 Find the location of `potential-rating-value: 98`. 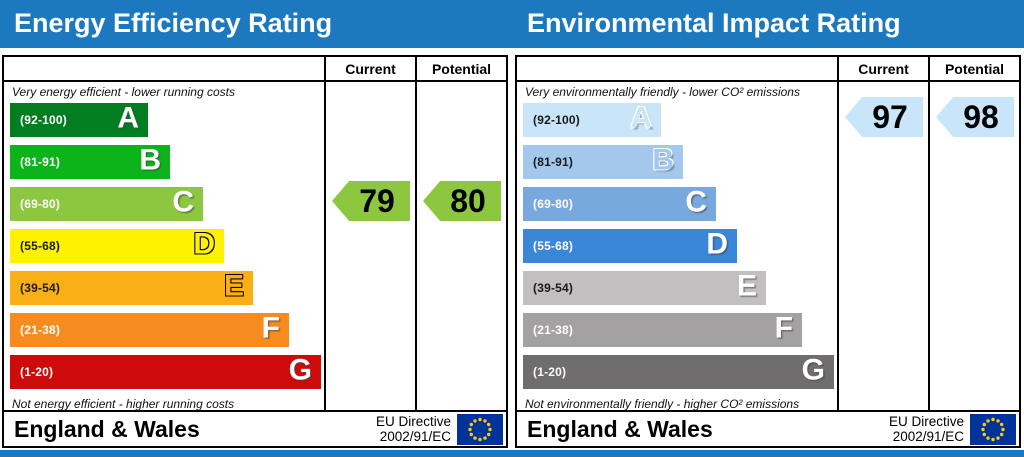

potential-rating-value: 98 is located at coordinates (981, 117).